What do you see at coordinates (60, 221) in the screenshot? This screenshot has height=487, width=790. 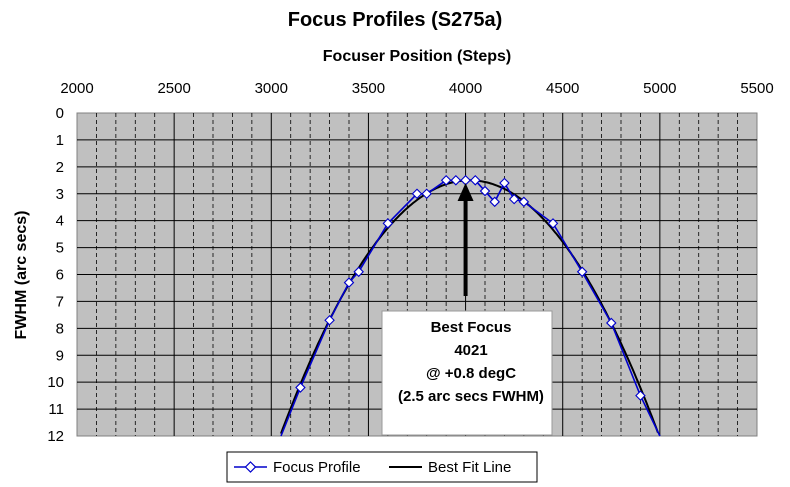 I see `y-tick-label: 4` at bounding box center [60, 221].